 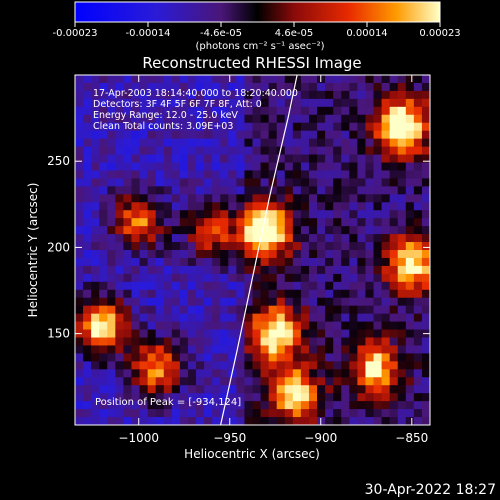 I want to click on colorbar-tick-label: 0.00014, so click(x=366, y=33).